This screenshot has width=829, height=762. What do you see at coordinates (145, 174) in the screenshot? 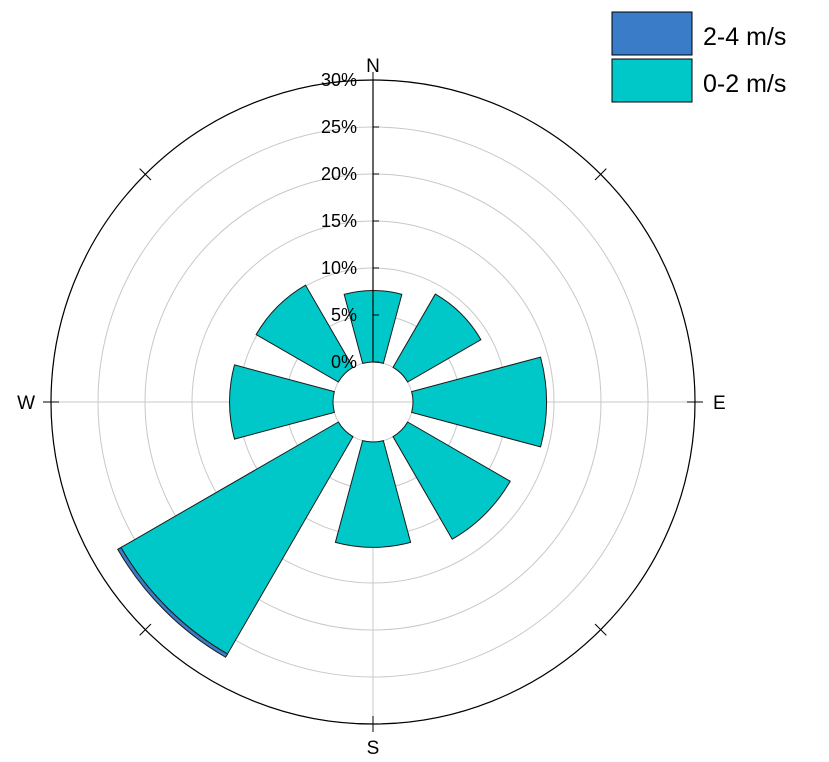
I see `outer-tick-nw` at bounding box center [145, 174].